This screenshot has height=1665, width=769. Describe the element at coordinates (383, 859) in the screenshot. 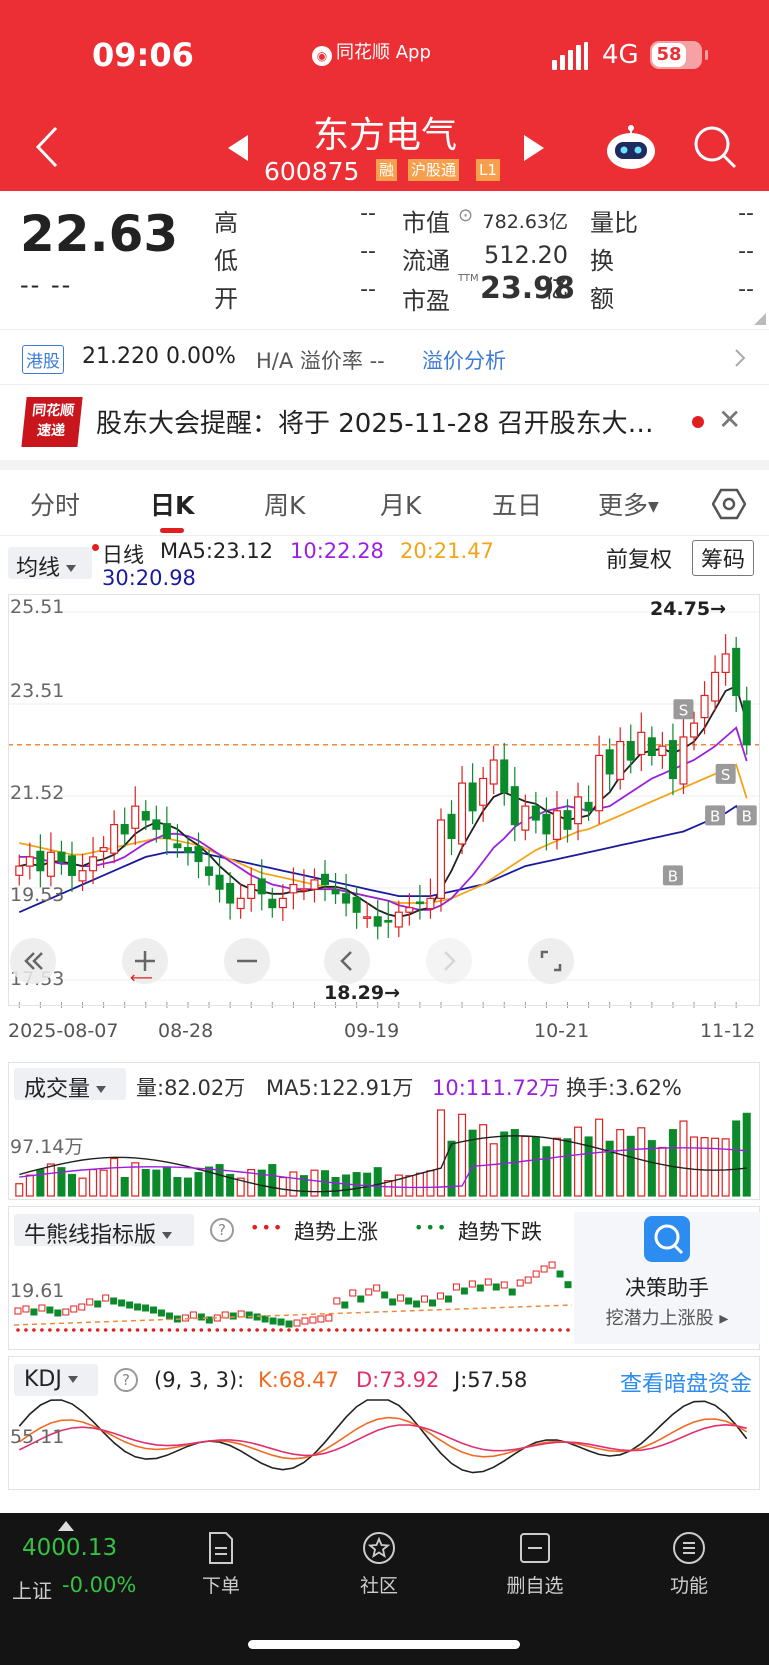

I see `ma30-line` at that location.